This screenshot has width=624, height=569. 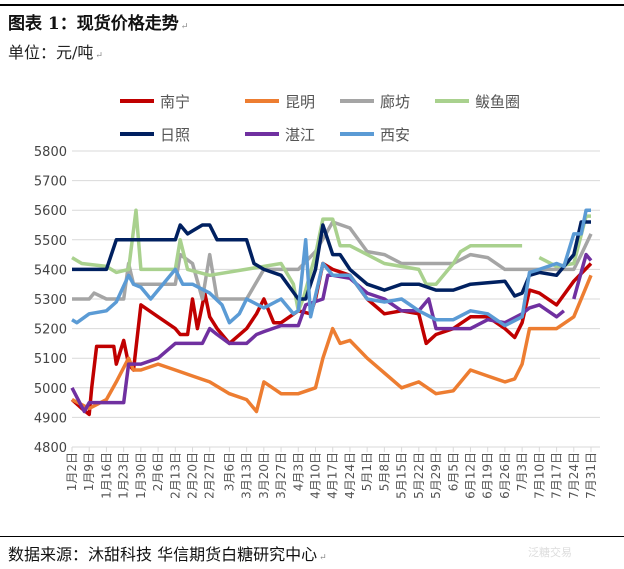 I want to click on y-tick-label: 4800, so click(x=50, y=448).